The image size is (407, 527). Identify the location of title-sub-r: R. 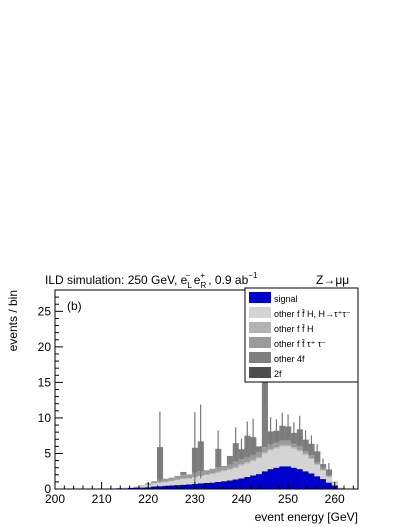
(203, 285).